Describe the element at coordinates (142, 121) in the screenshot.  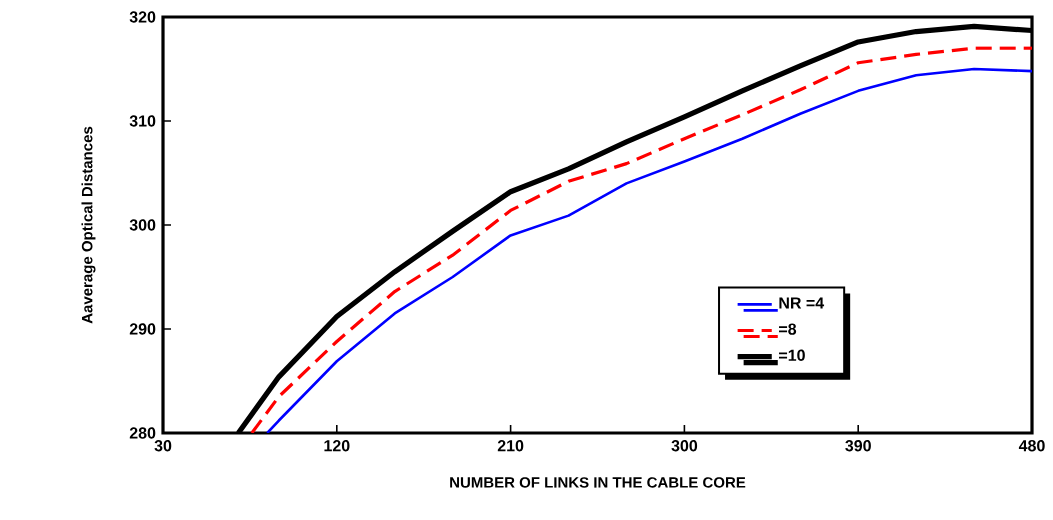
I see `y-tick-label: 310` at that location.